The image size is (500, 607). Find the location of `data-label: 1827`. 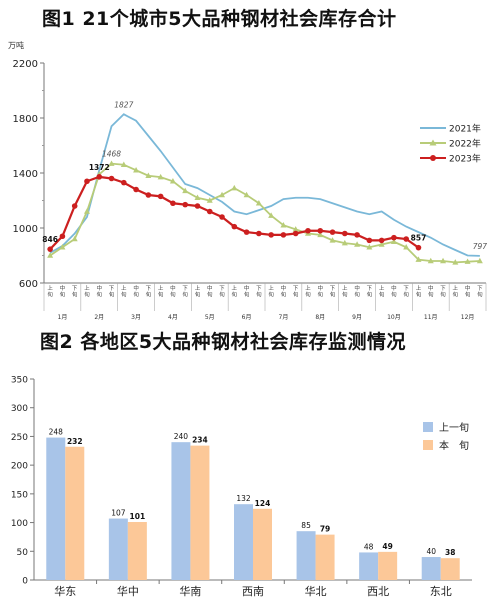

data-label: 1827 is located at coordinates (123, 104).